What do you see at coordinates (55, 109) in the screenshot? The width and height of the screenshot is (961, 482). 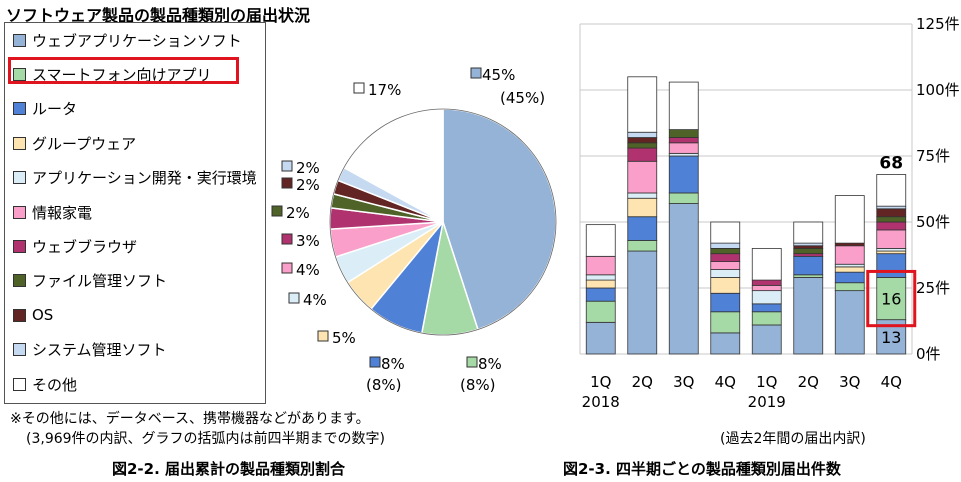 I see `legend-label: ルータ` at bounding box center [55, 109].